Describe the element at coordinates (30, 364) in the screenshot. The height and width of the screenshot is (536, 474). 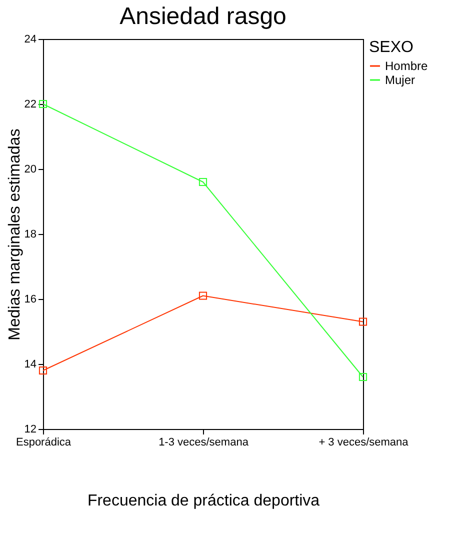
I see `y-tick-label: 14` at that location.